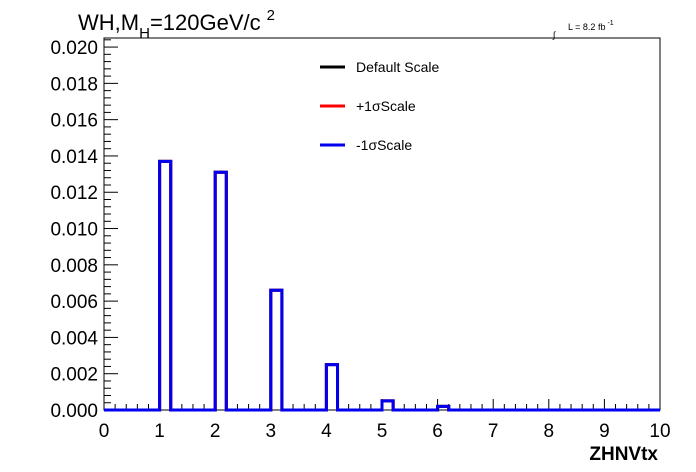 This screenshot has height=472, width=696. I want to click on lumi-text: L = 8.2 fb -1, so click(591, 26).